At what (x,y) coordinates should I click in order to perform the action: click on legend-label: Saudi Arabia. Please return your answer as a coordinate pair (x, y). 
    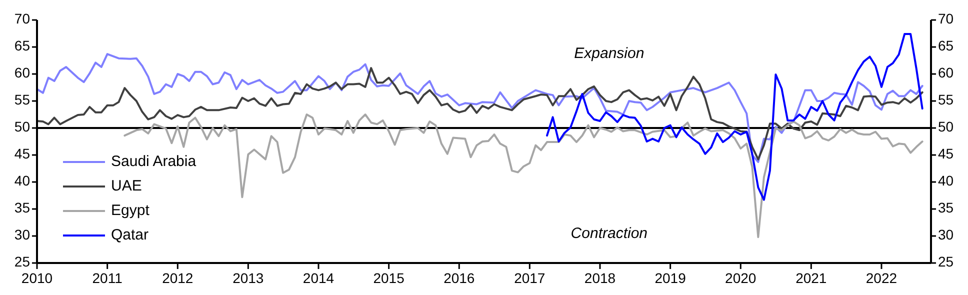
    Looking at the image, I should click on (154, 161).